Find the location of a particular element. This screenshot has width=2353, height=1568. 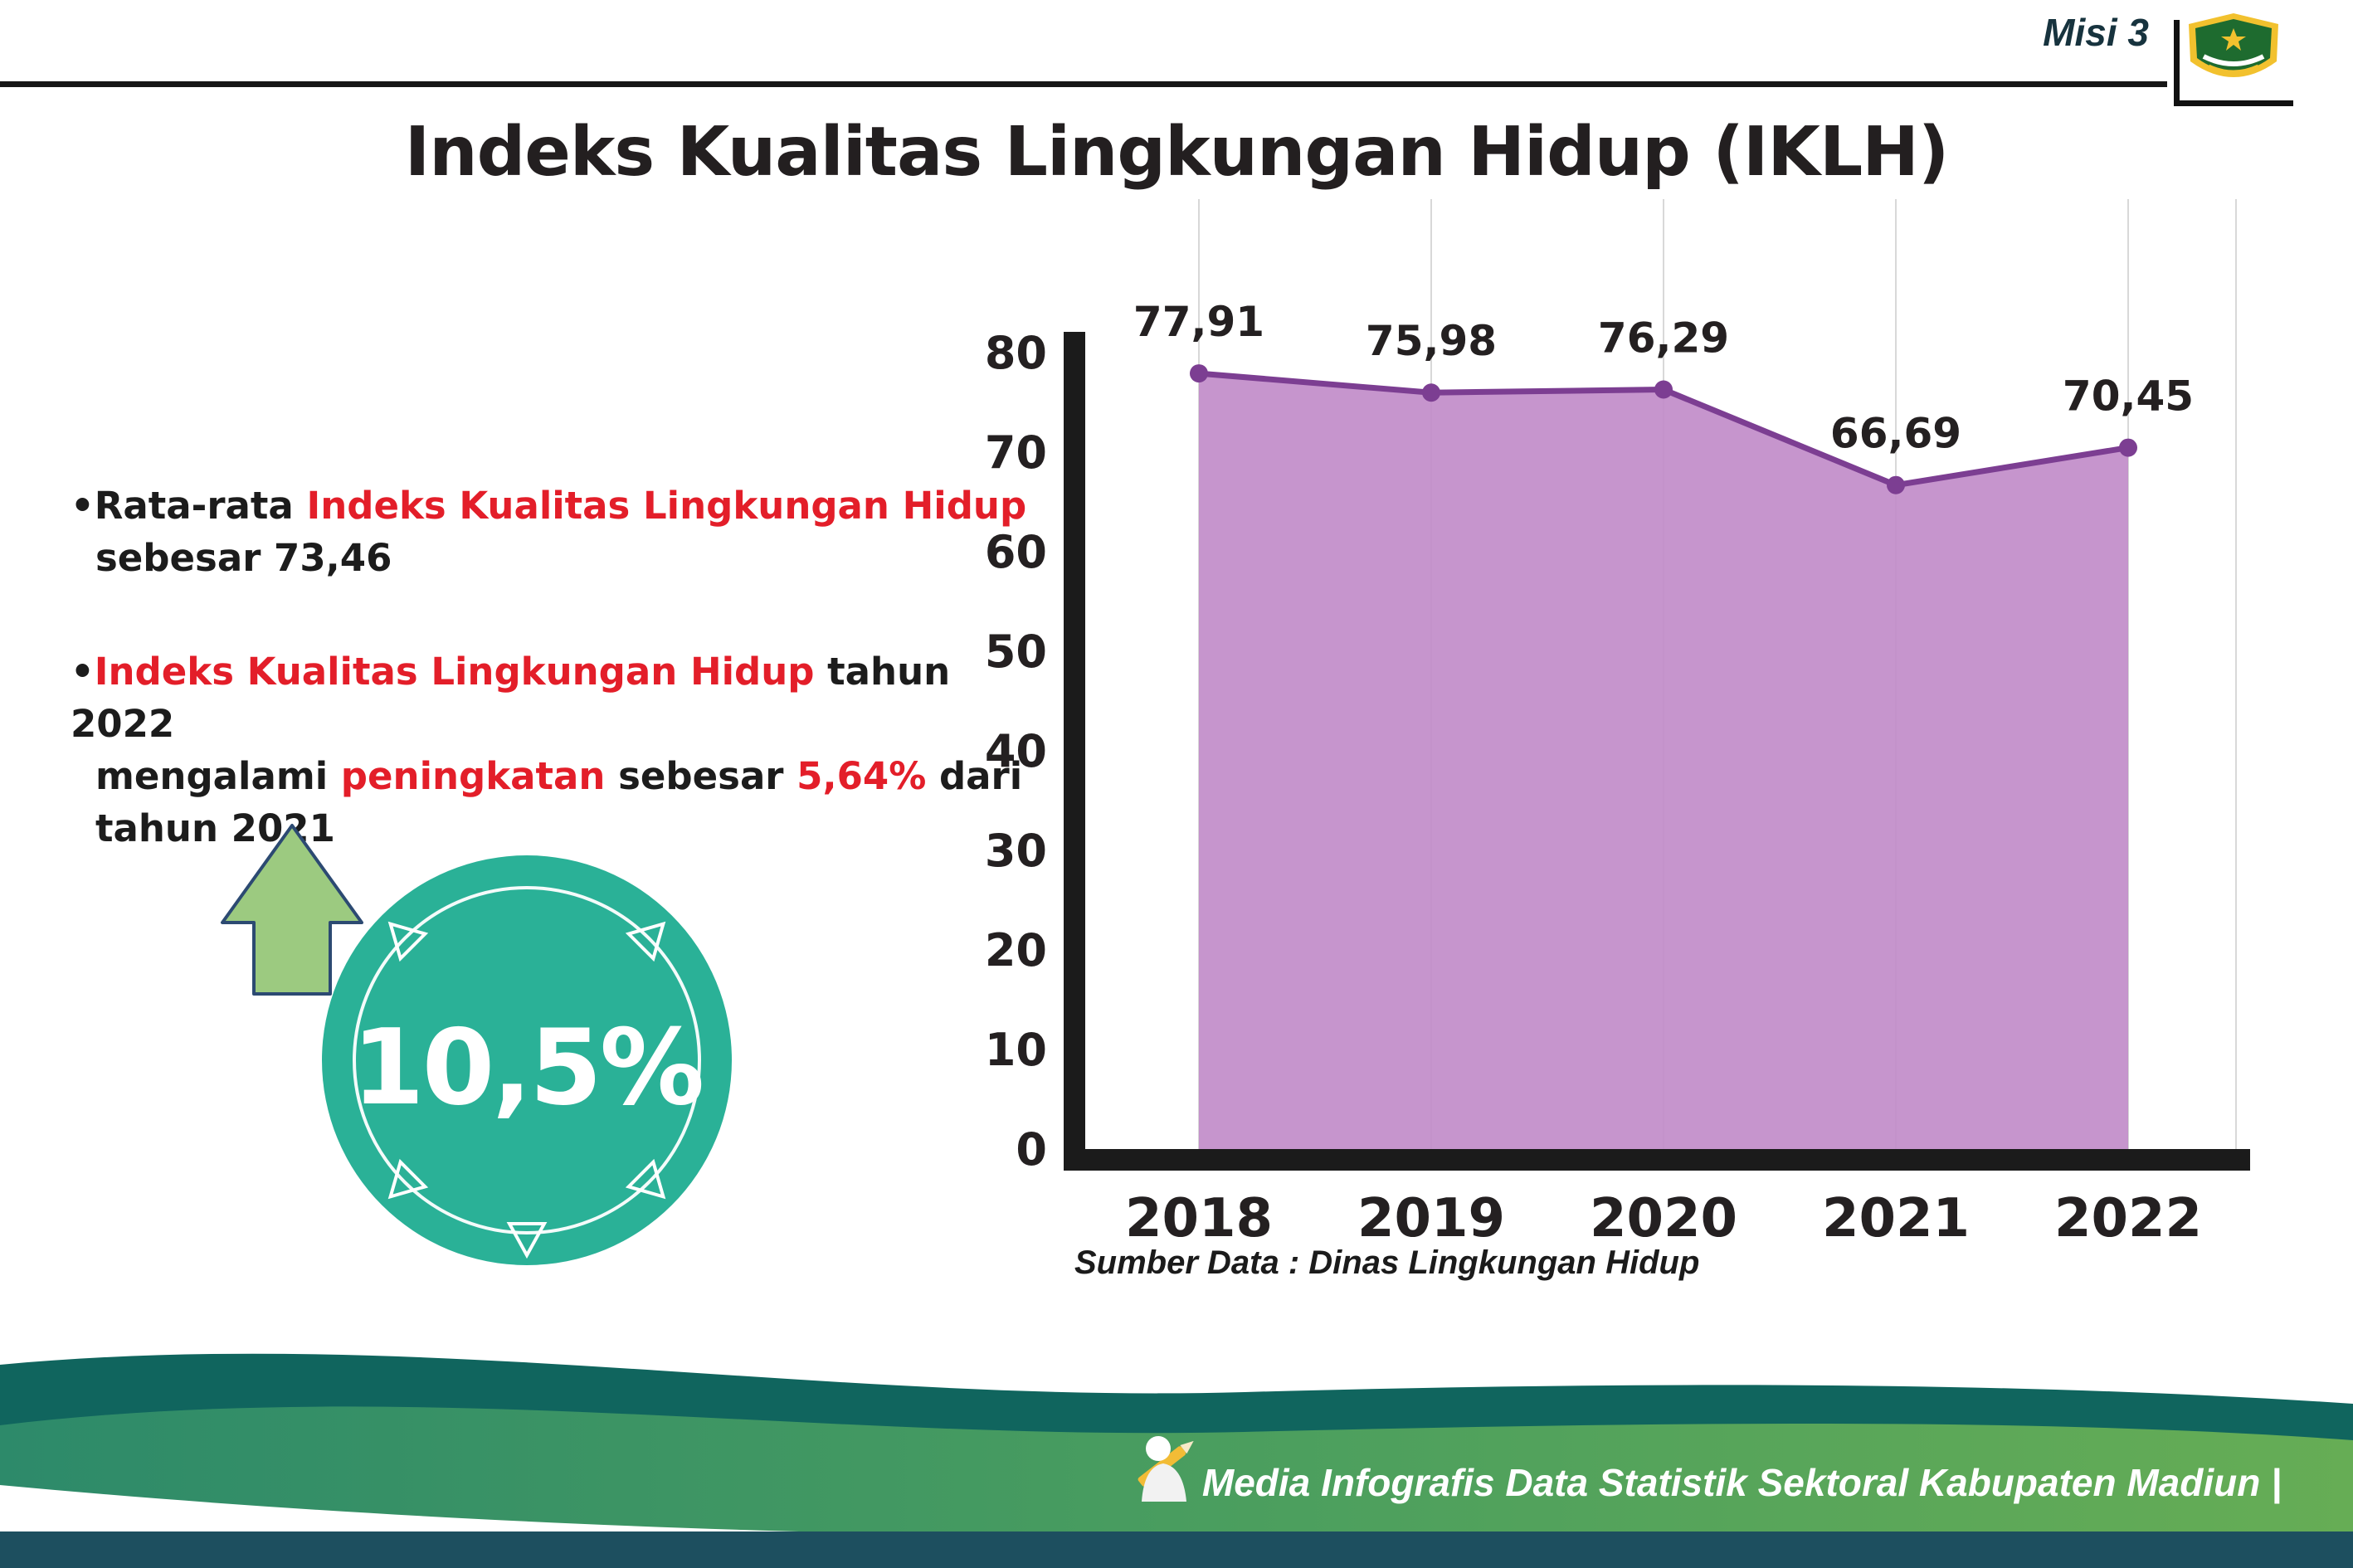

badge-value: 10,5% is located at coordinates (527, 1067).